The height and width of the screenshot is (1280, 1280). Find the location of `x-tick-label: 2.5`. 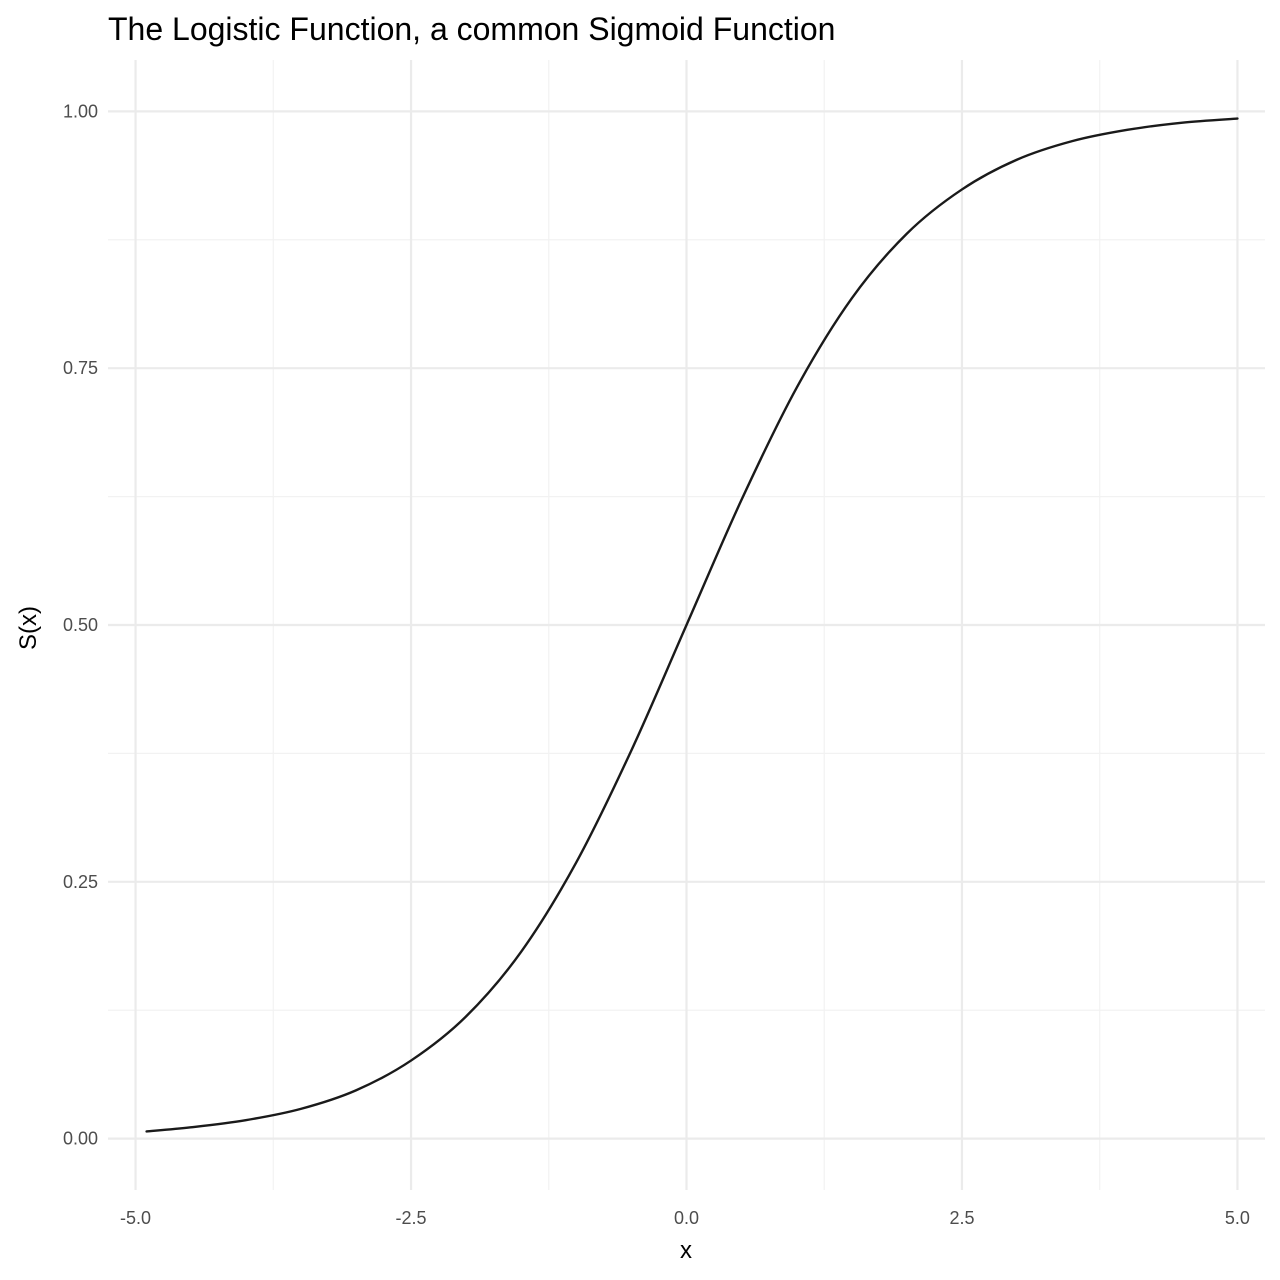

x-tick-label: 2.5 is located at coordinates (961, 1218).